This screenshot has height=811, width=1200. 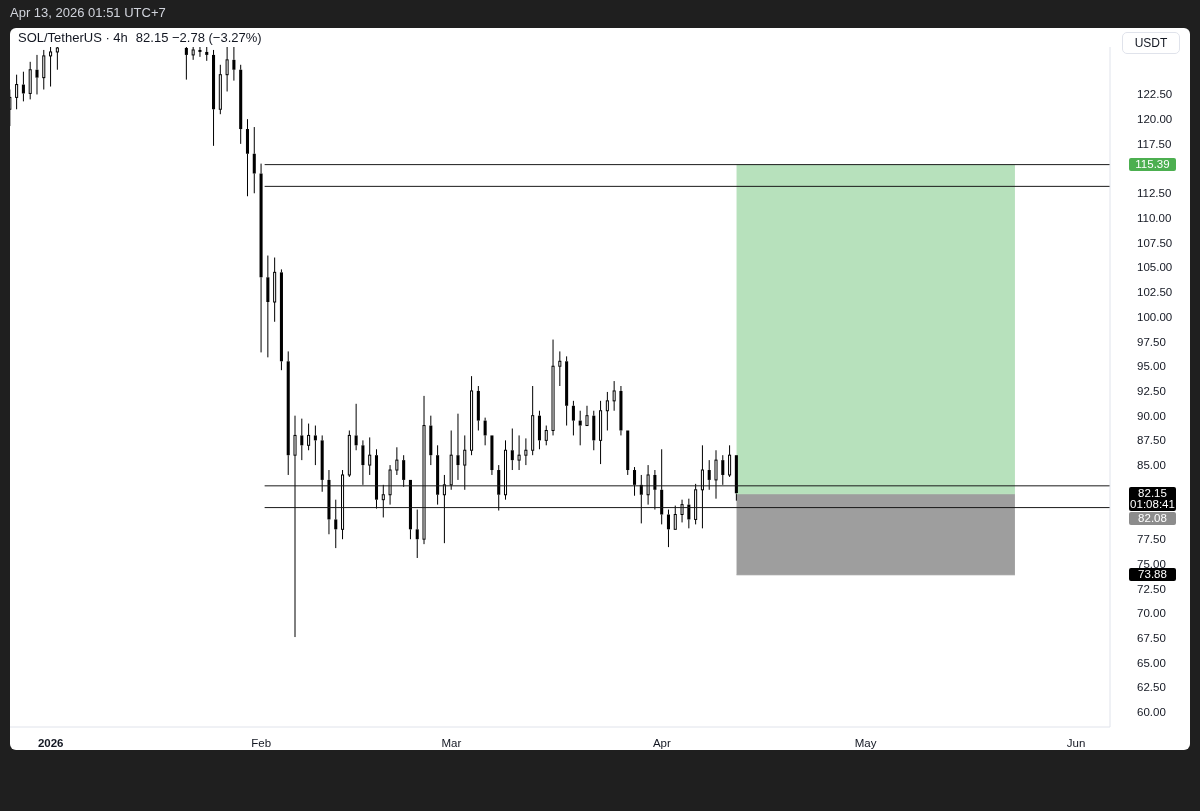 I want to click on y-tick-label: 97.50, so click(x=1151, y=341).